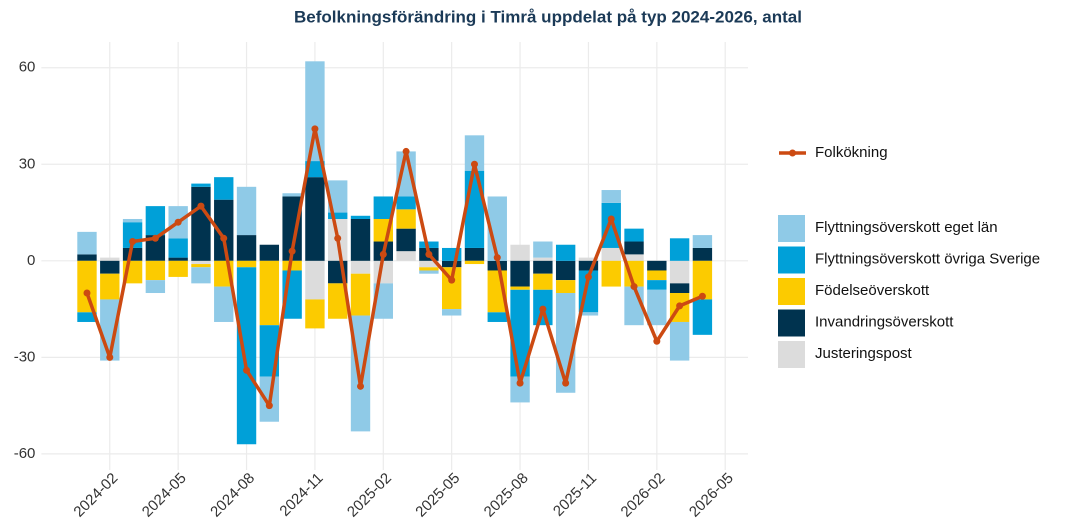 Image resolution: width=1084 pixels, height=530 pixels. Describe the element at coordinates (792, 153) in the screenshot. I see `legend-point` at that location.